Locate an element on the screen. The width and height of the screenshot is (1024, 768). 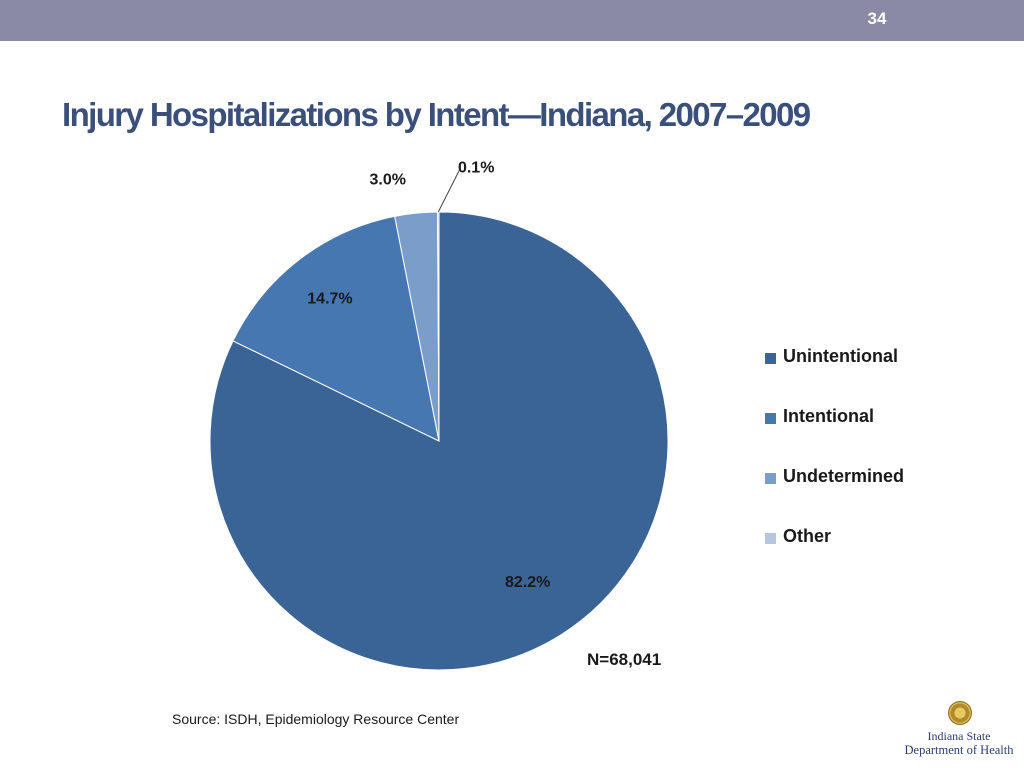
legend-label: Unintentional is located at coordinates (840, 356).